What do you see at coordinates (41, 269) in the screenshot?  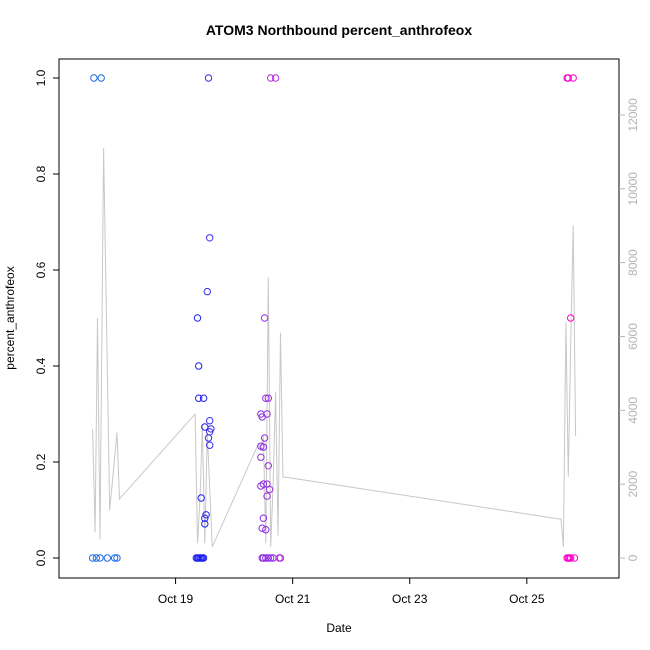 I see `y-tick-label-3: 0.6` at bounding box center [41, 269].